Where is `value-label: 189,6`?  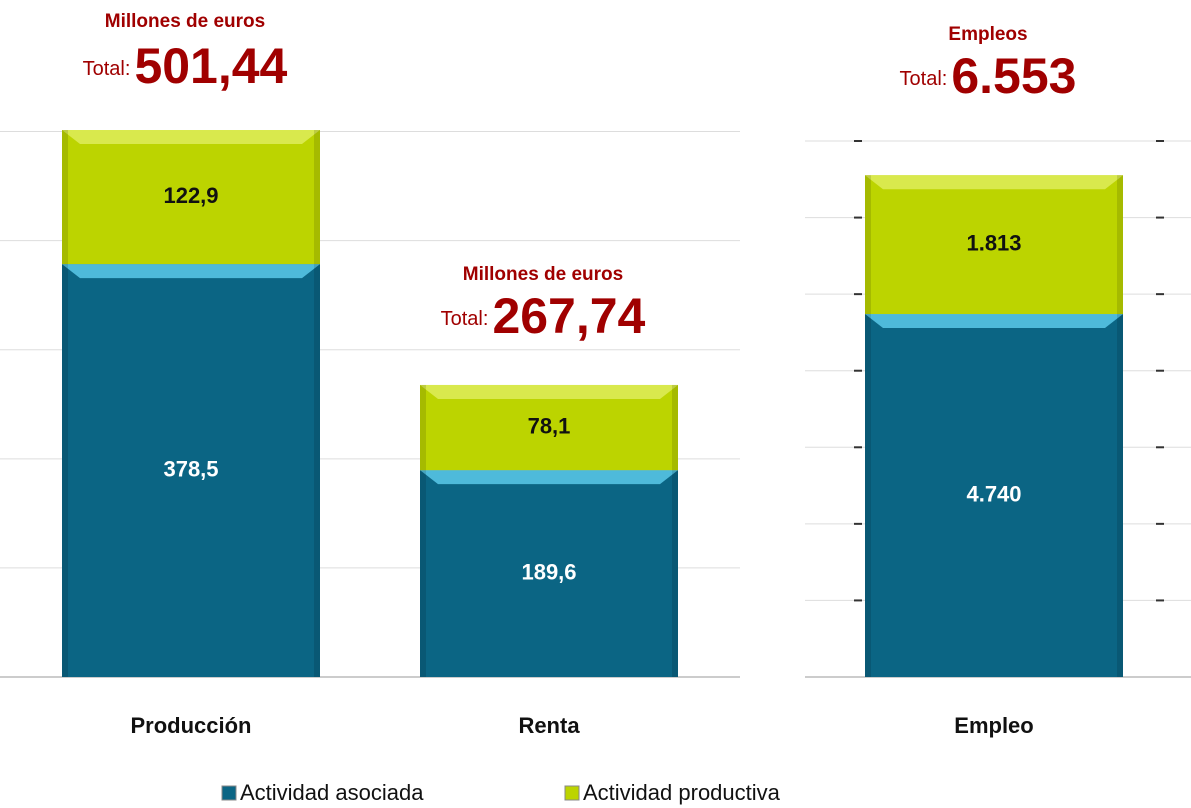 value-label: 189,6 is located at coordinates (548, 571).